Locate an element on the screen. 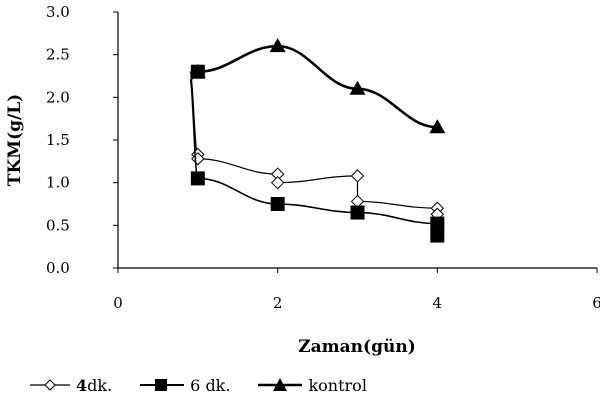  x-tick-label: 0 is located at coordinates (118, 303).